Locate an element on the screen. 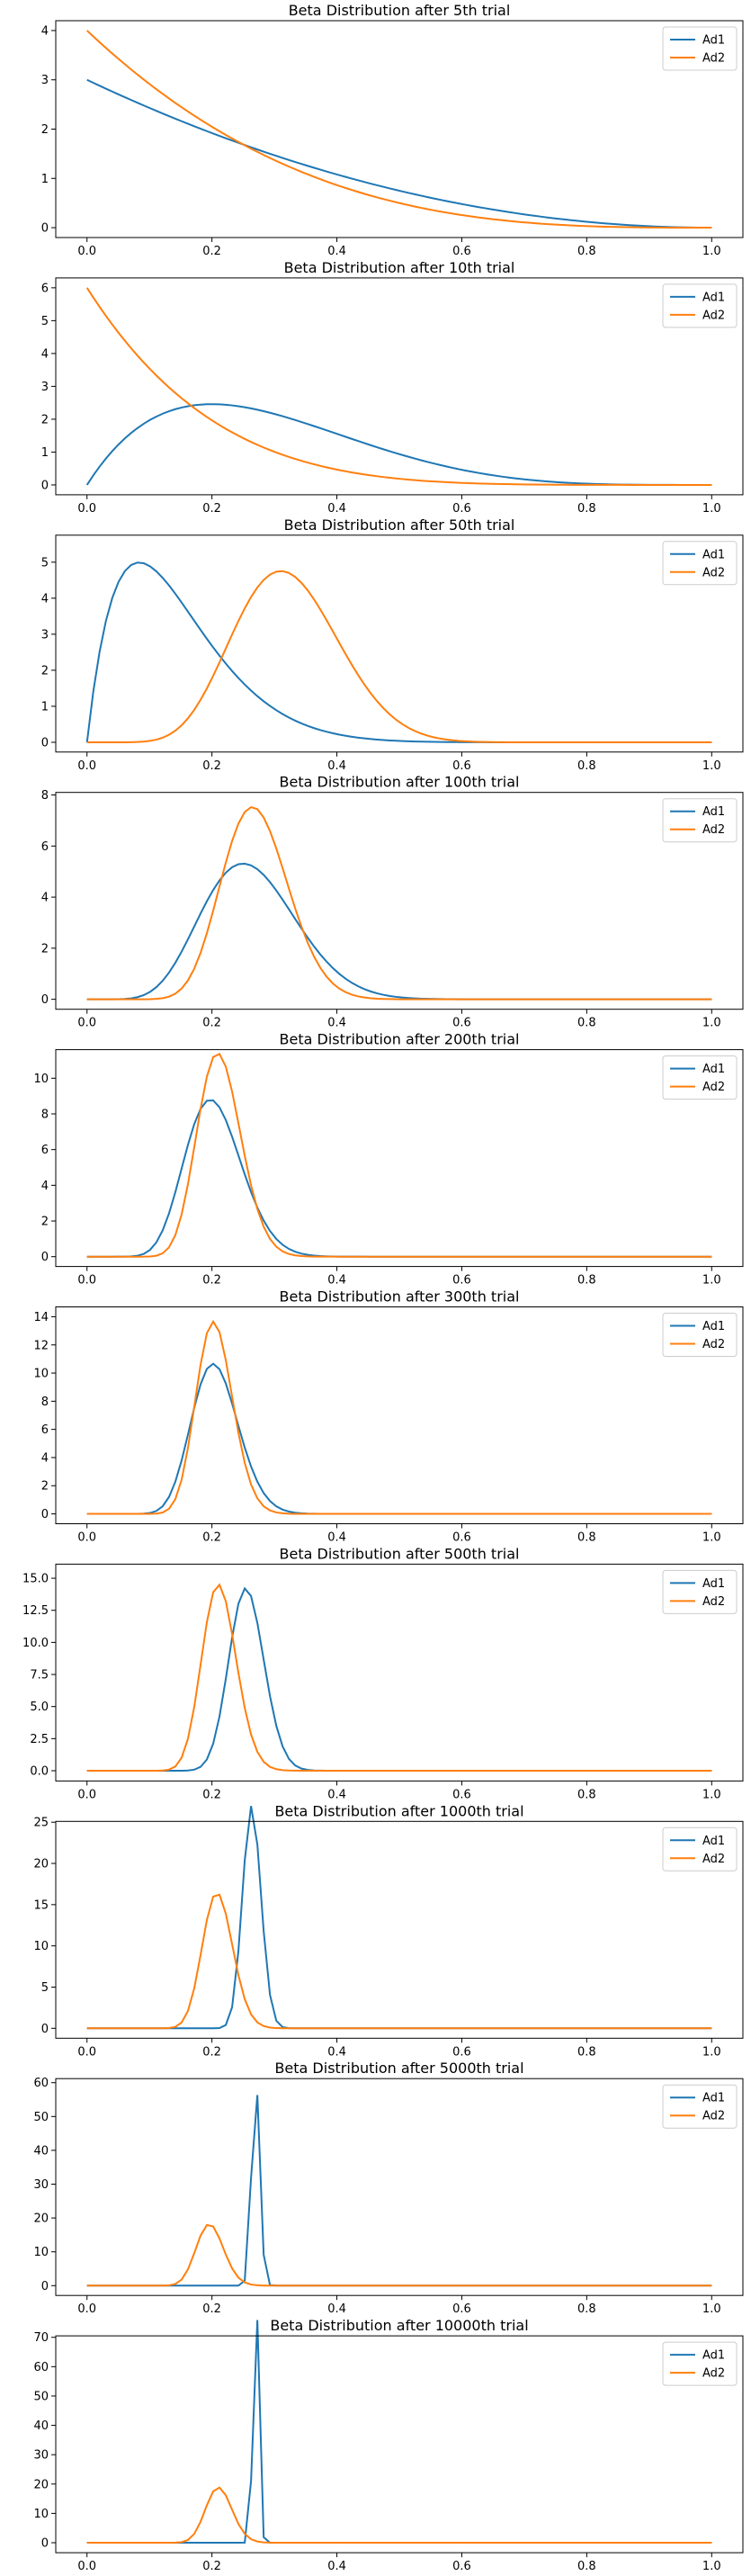 This screenshot has height=2576, width=751. y-tick-label: 70 is located at coordinates (41, 2338).